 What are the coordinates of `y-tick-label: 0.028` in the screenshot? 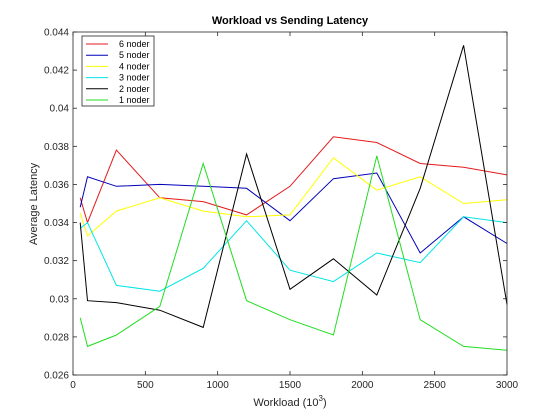 It's located at (56, 337).